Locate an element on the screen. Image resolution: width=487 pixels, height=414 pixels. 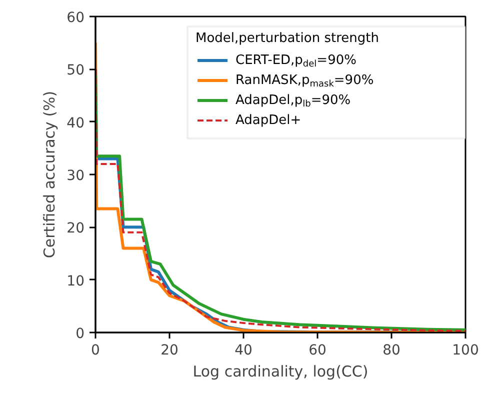
x-tick-label: 80 is located at coordinates (391, 350).